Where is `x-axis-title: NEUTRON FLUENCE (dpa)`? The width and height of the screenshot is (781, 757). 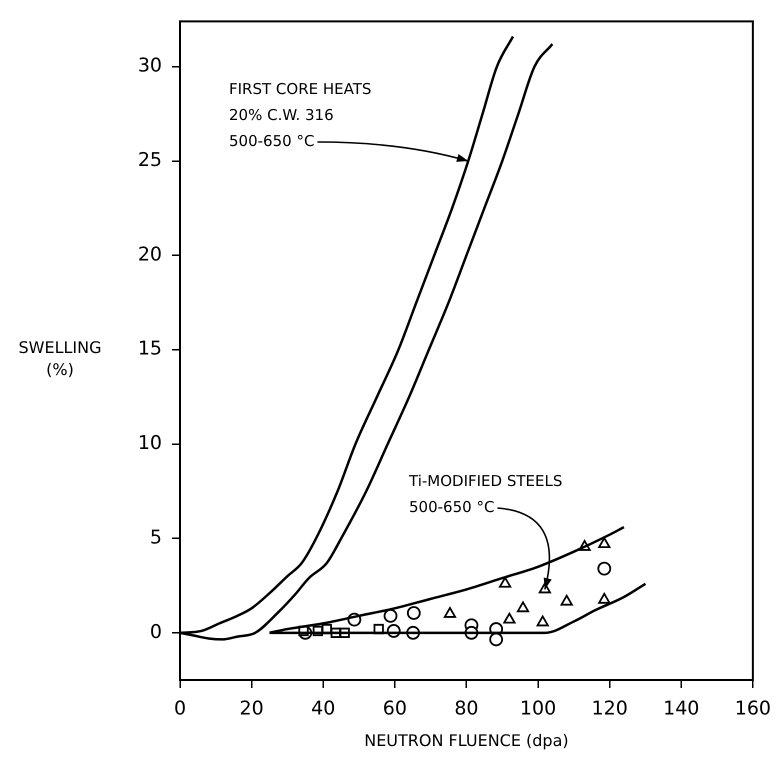
x-axis-title: NEUTRON FLUENCE (dpa) is located at coordinates (466, 740).